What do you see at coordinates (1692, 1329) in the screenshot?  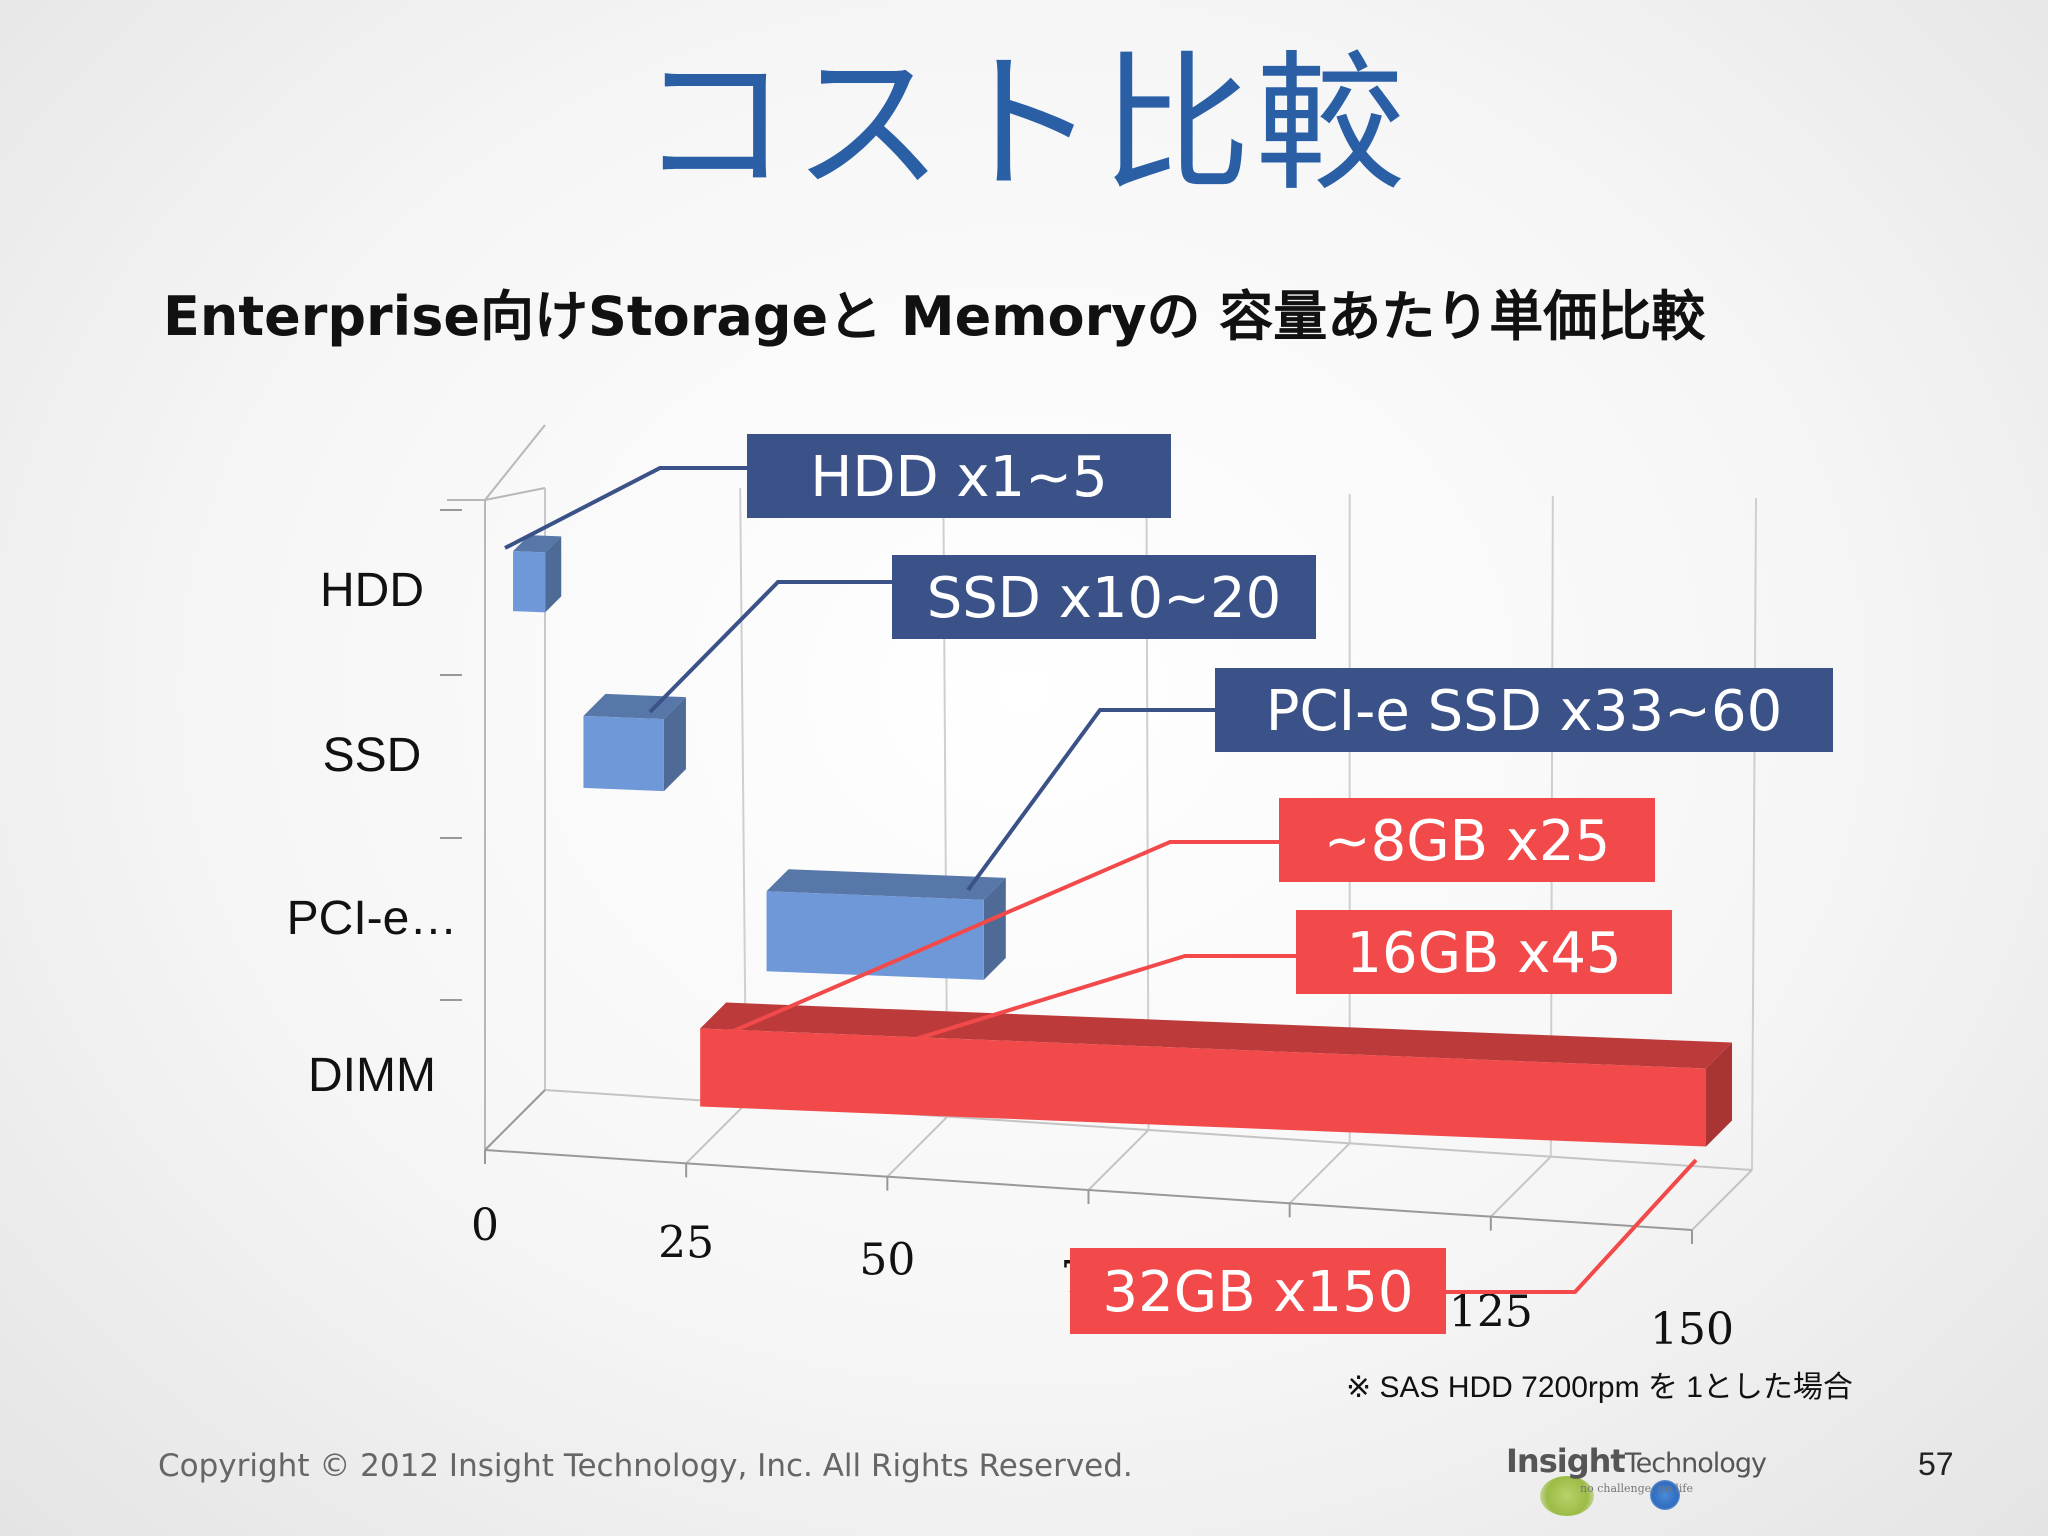 I see `x-tick-label: 150` at bounding box center [1692, 1329].